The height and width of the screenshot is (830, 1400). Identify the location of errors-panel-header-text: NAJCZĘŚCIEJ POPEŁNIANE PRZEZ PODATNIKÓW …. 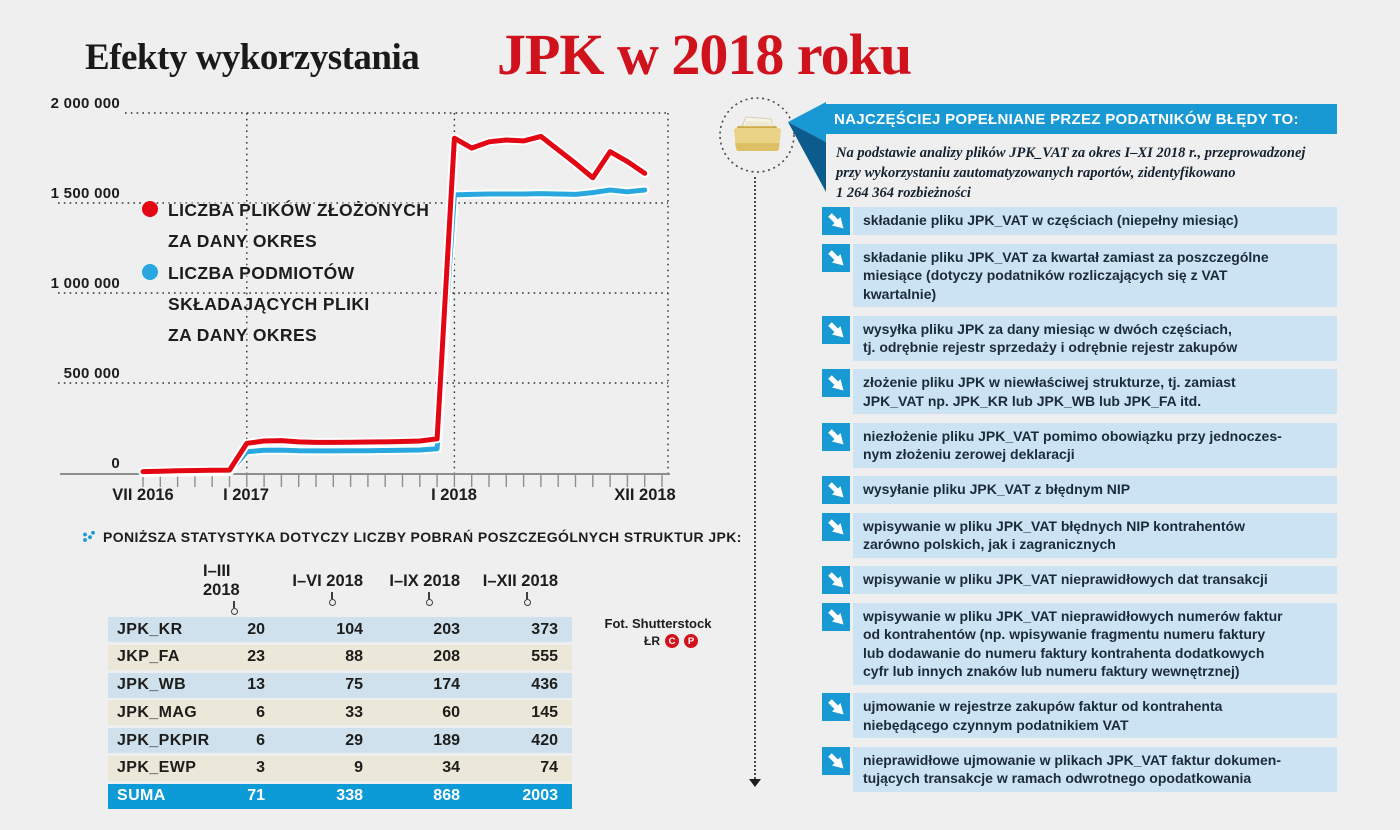
(1066, 119).